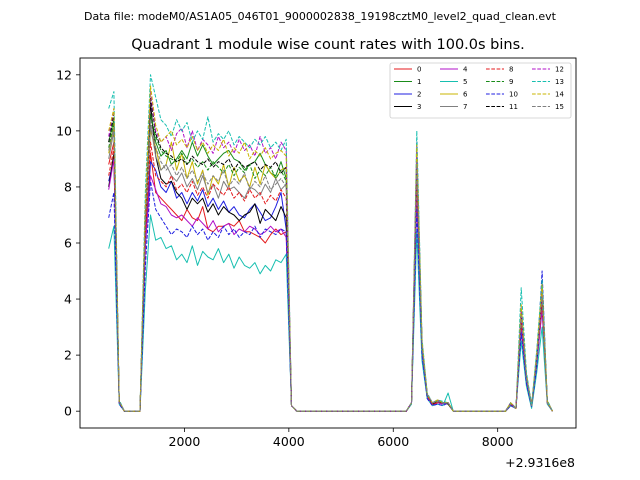  Describe the element at coordinates (289, 441) in the screenshot. I see `x-tick-label: 4000` at that location.